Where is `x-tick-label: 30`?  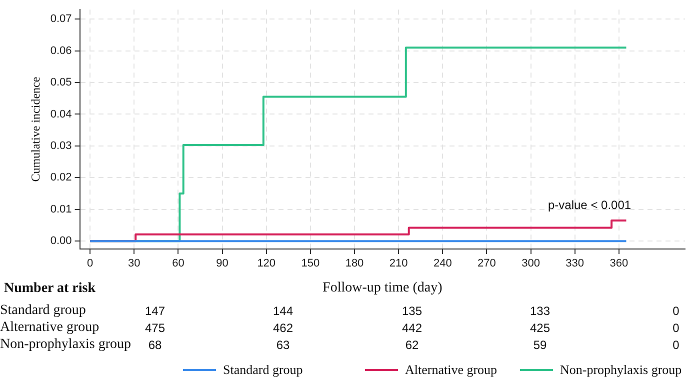 x-tick-label: 30 is located at coordinates (134, 264).